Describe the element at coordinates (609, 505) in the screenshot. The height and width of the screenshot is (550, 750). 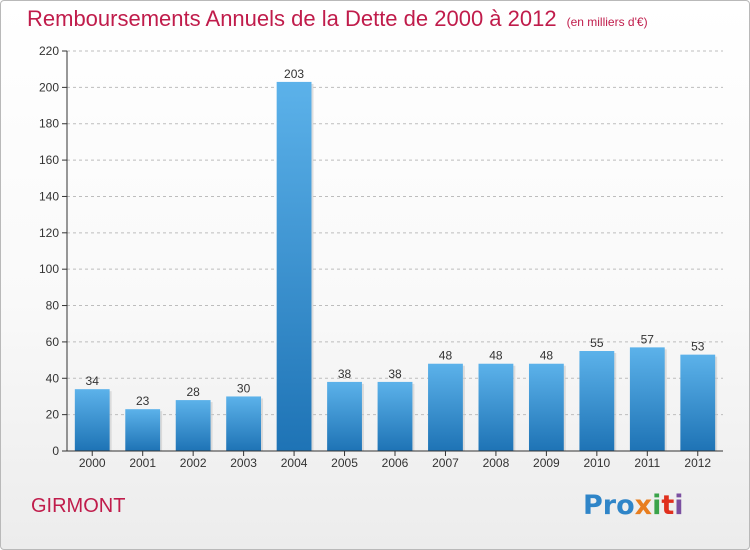
I see `logo-part: Pro` at that location.